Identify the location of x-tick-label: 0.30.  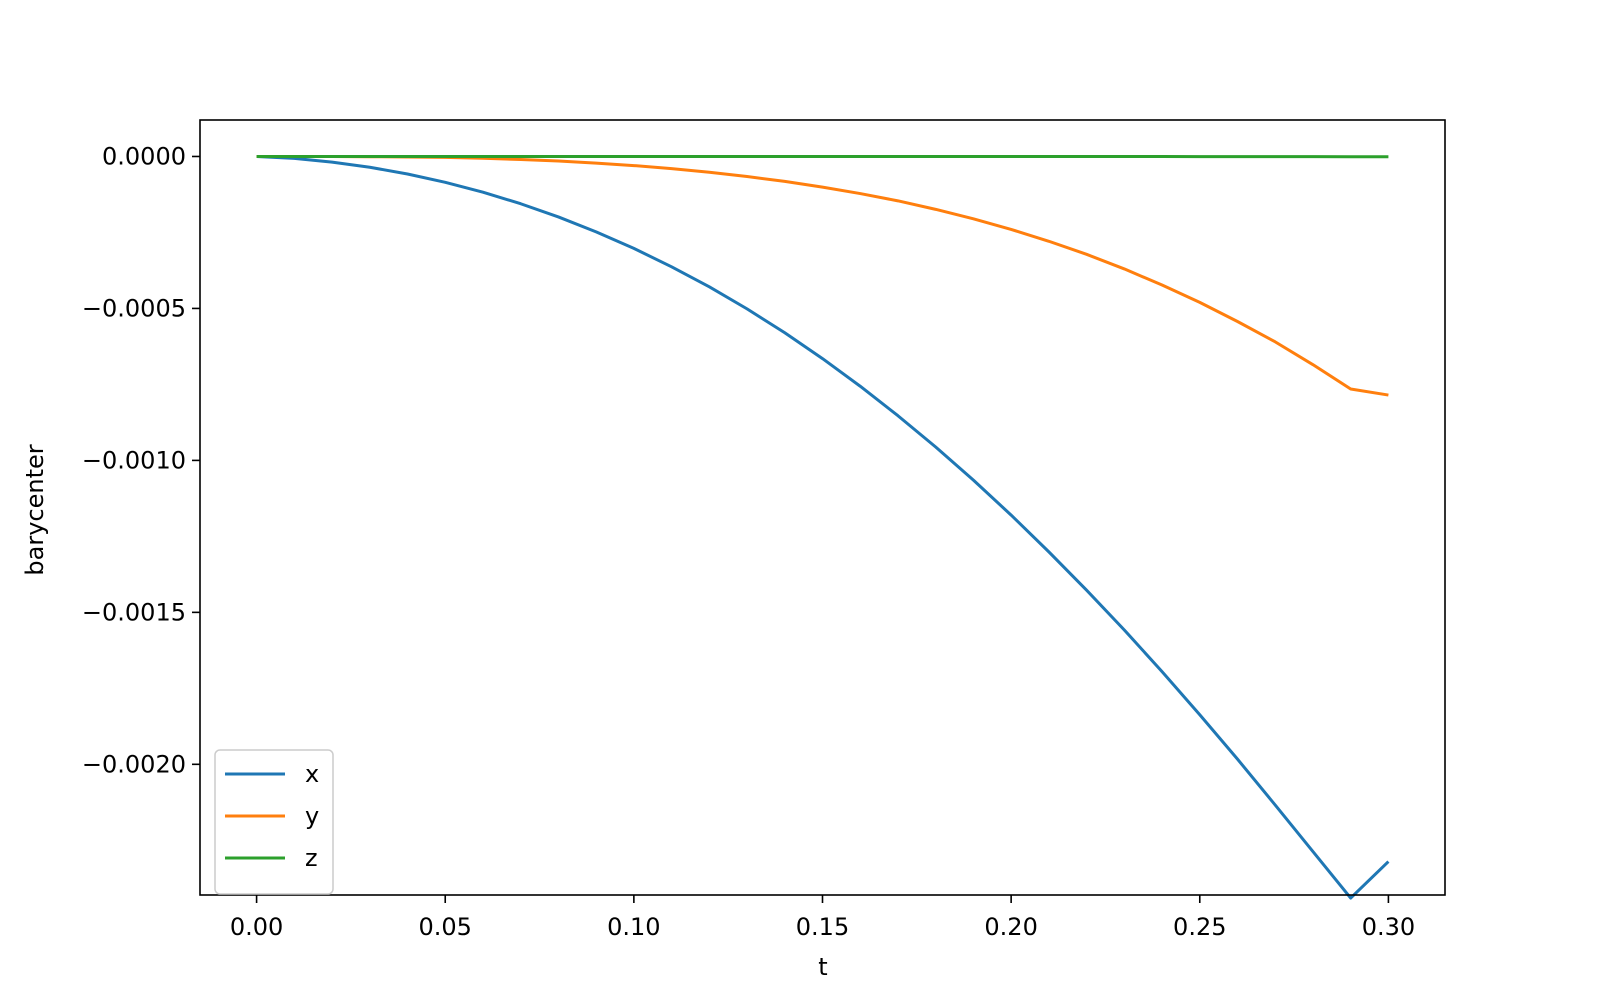
(1388, 927).